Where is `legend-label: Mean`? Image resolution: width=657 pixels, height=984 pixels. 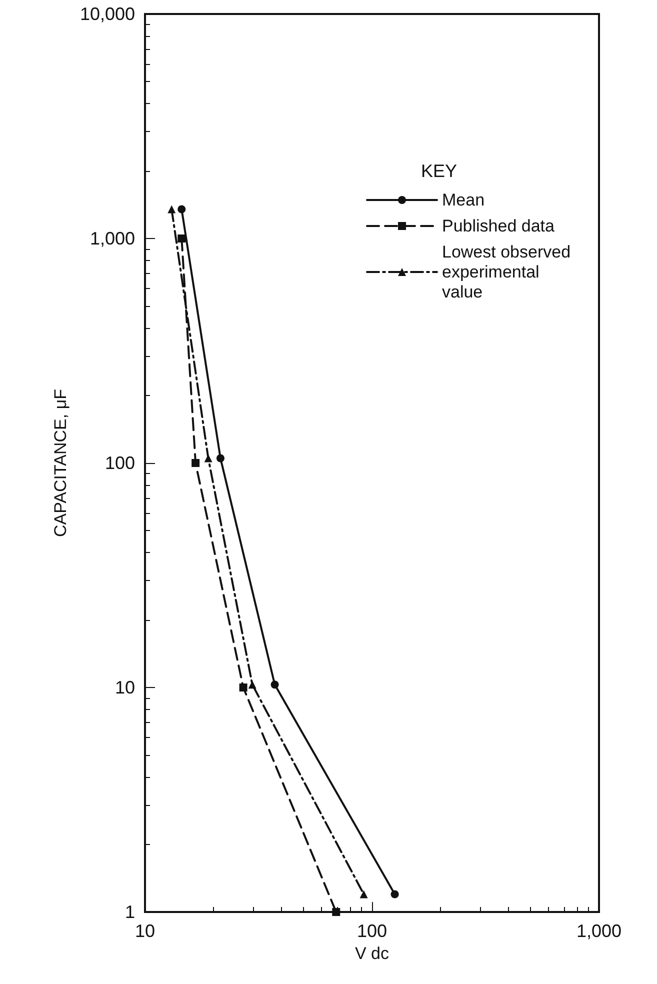 legend-label: Mean is located at coordinates (463, 200).